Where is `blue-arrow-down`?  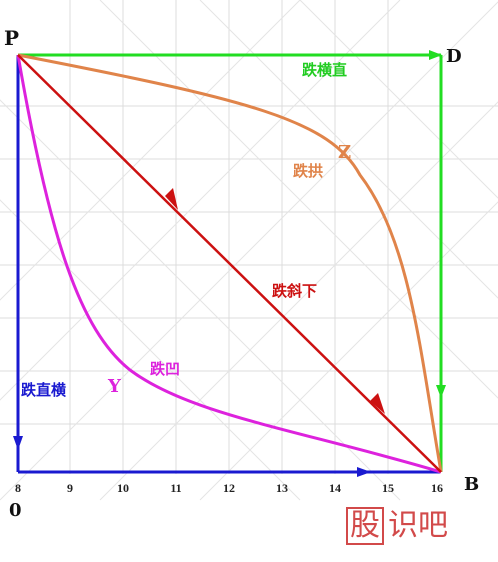 blue-arrow-down is located at coordinates (18, 443).